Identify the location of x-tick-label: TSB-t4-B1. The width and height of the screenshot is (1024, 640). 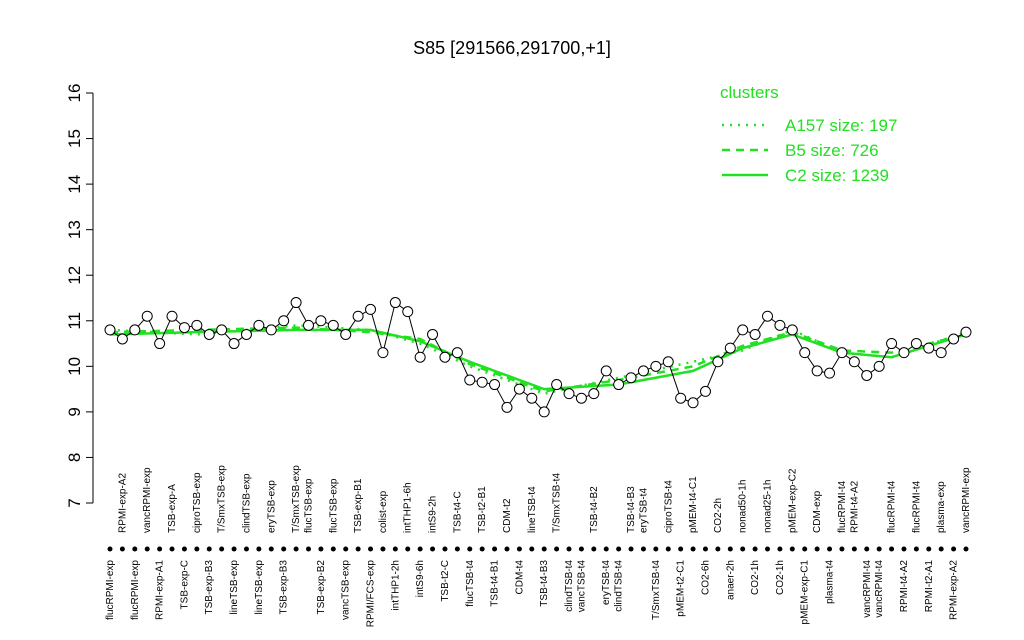
(495, 583).